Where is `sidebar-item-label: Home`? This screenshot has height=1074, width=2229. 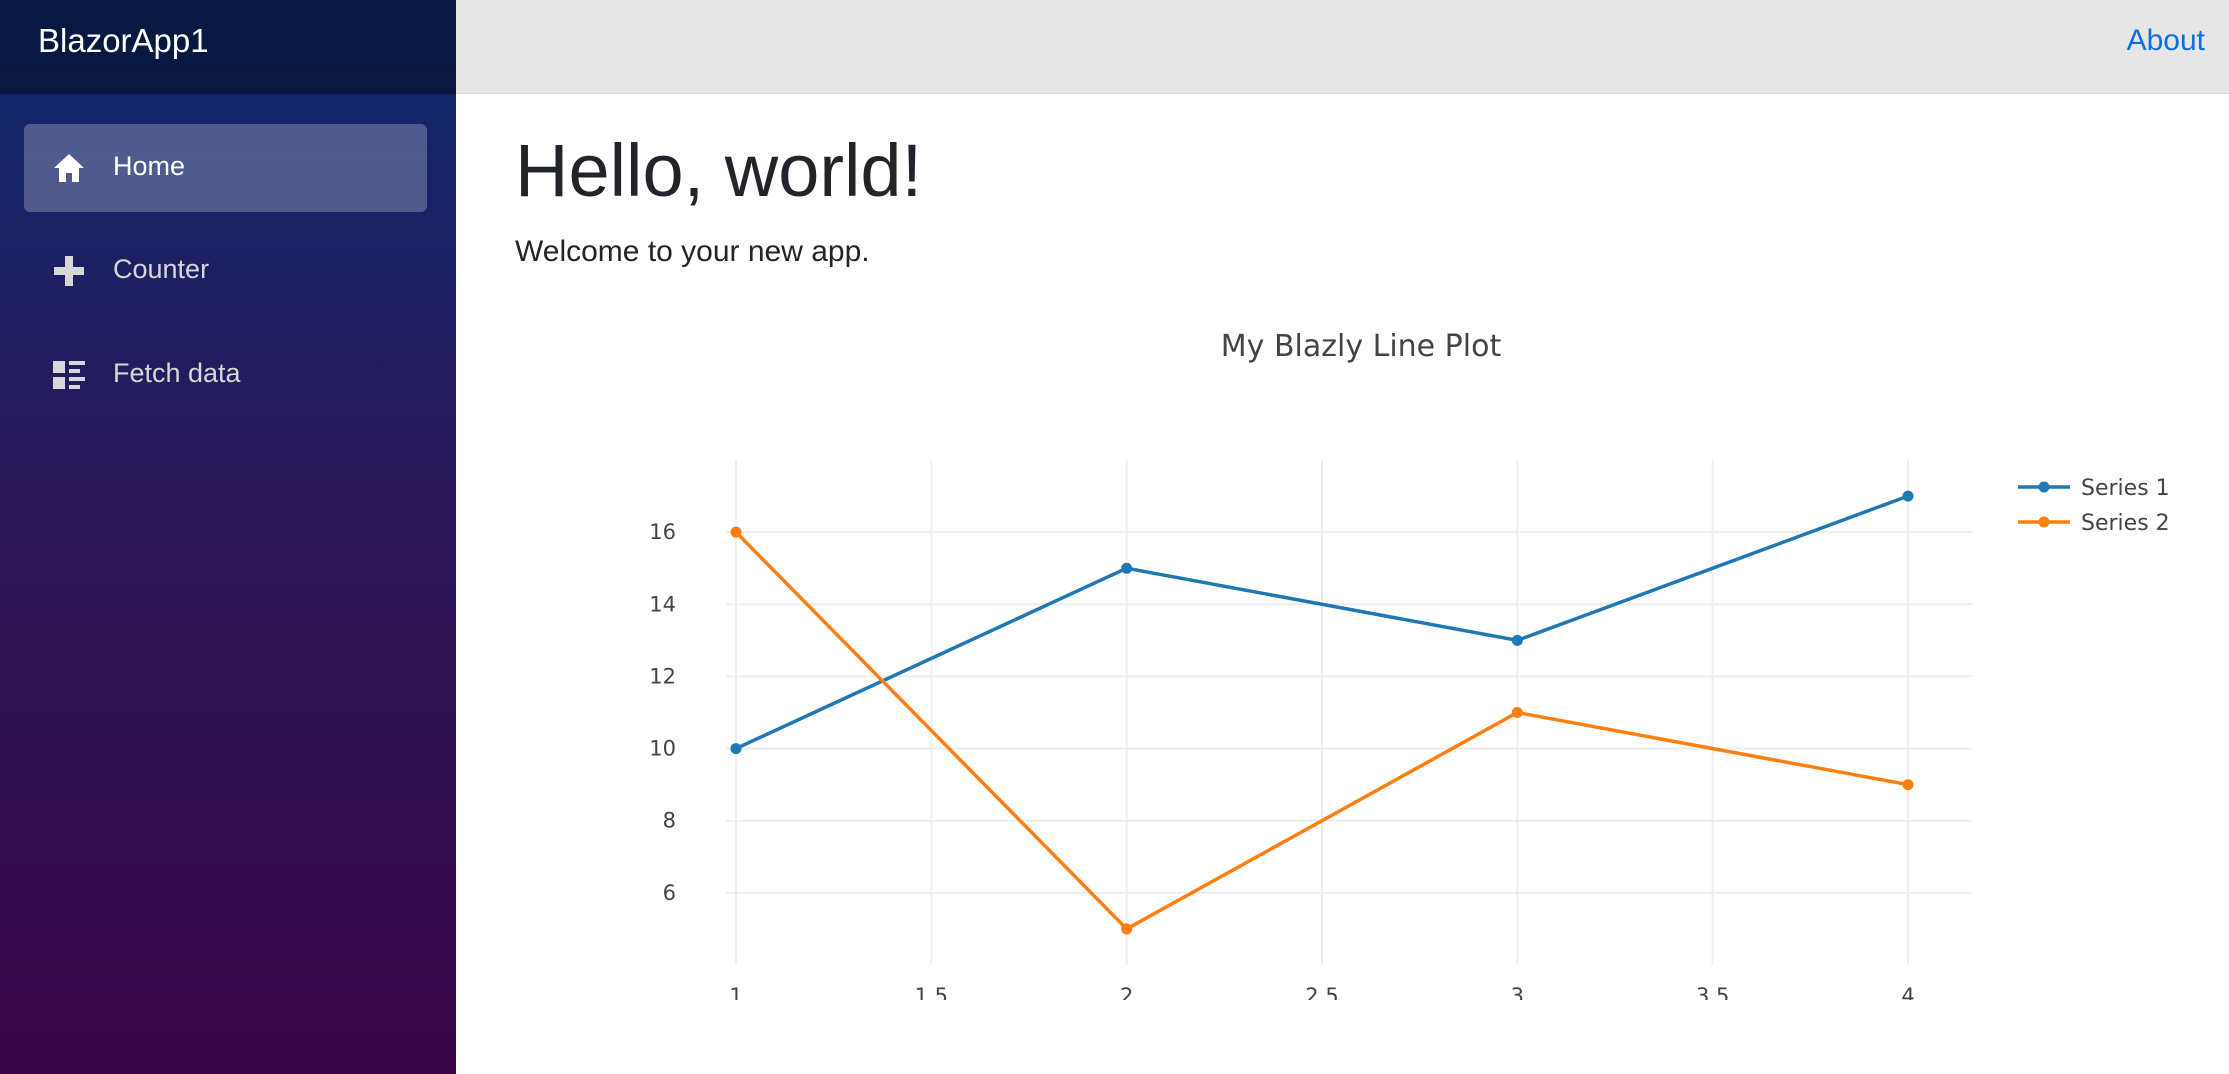 sidebar-item-label: Home is located at coordinates (149, 166).